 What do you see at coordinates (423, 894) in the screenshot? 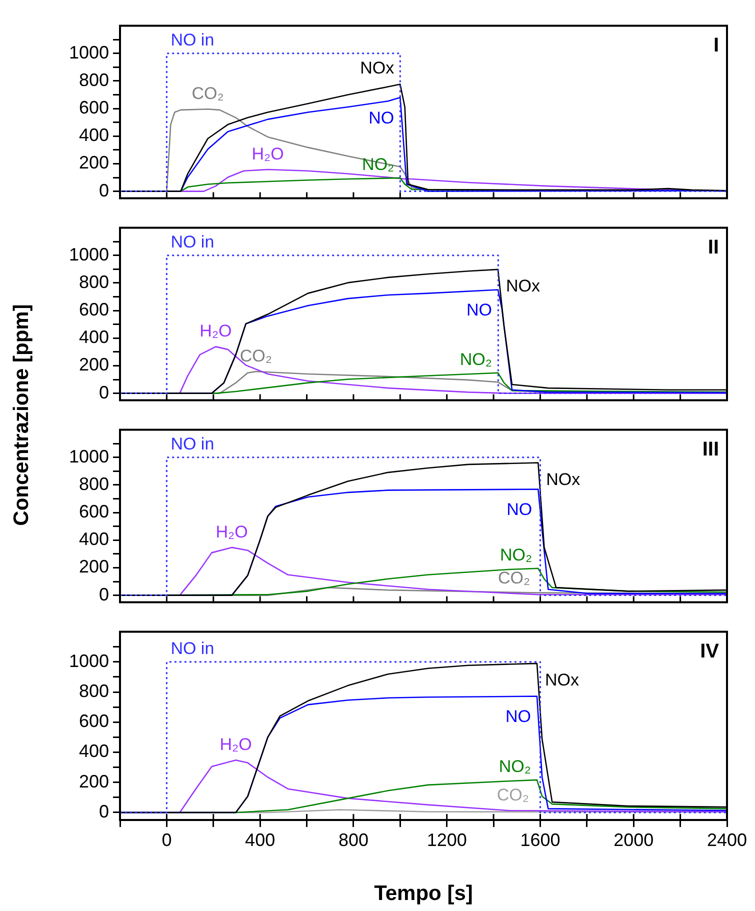
I see `x-axis-title: Tempo [s]` at bounding box center [423, 894].